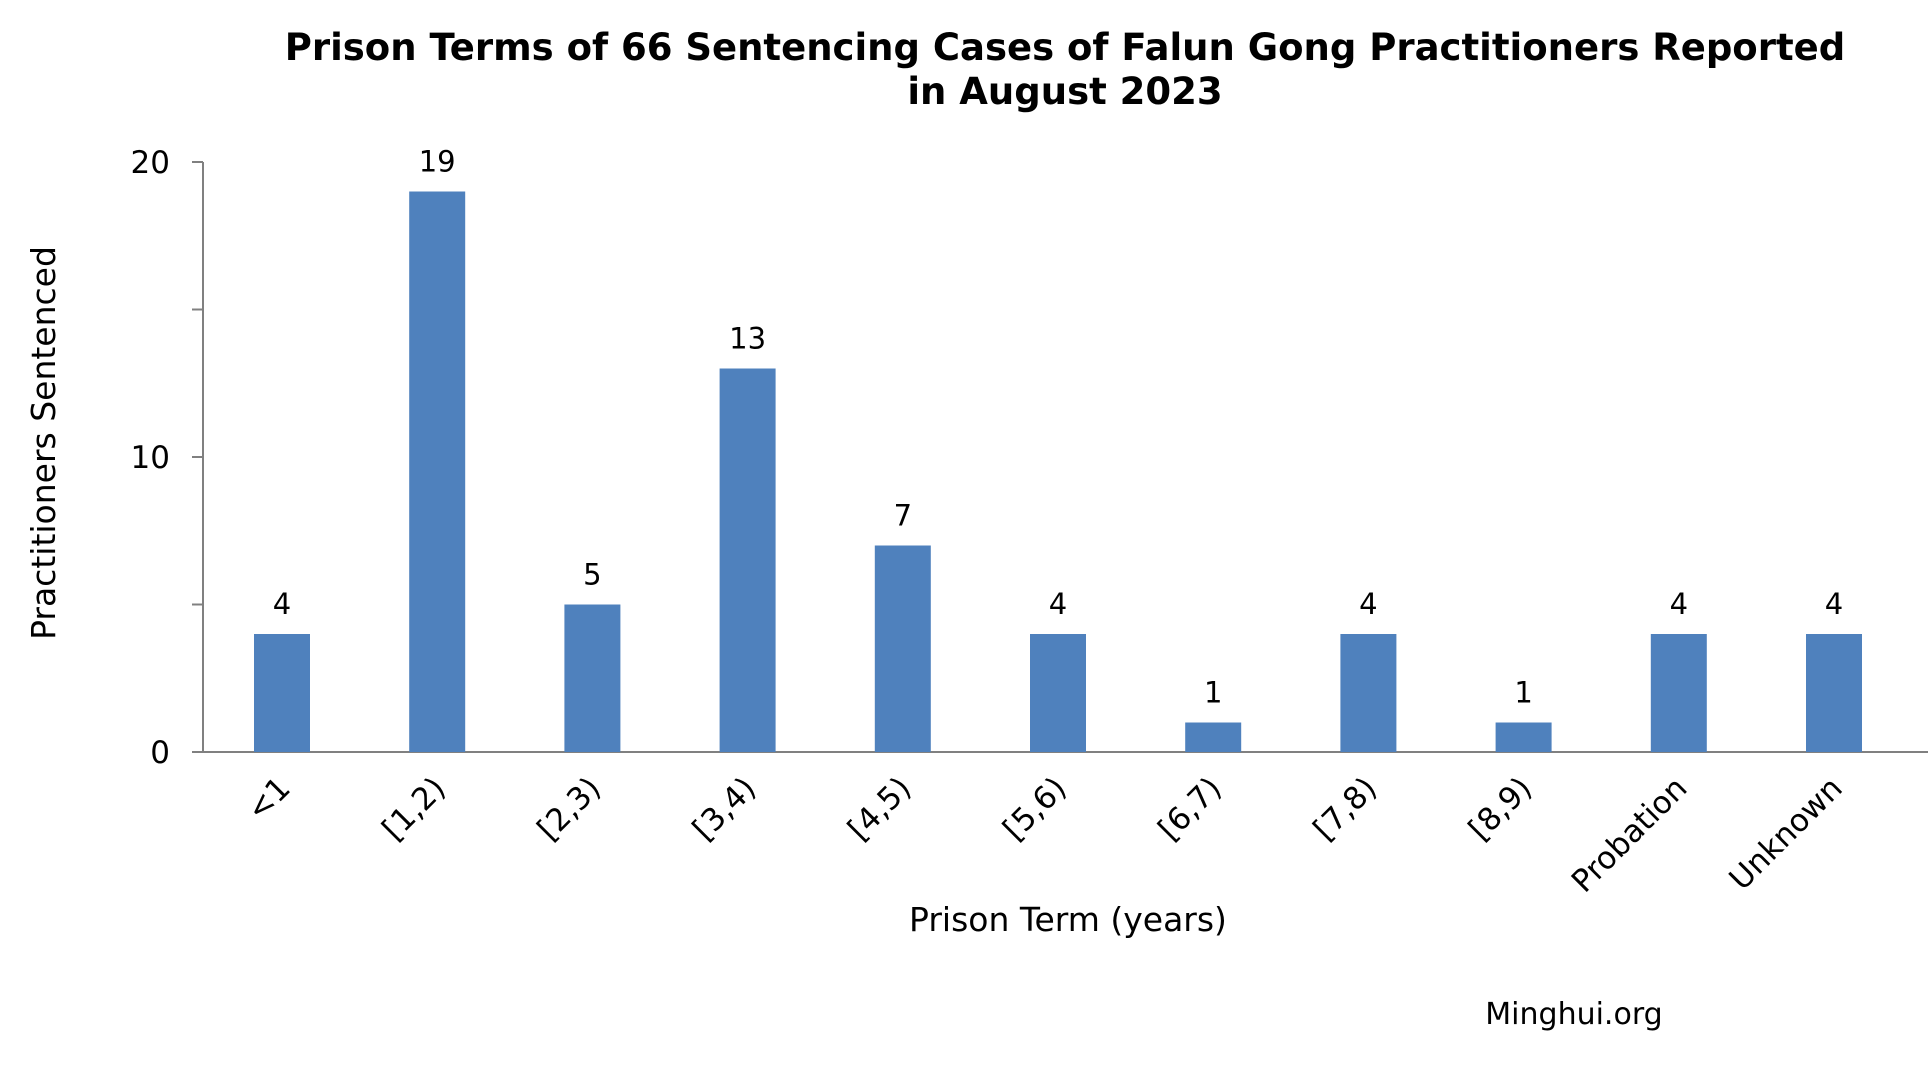 This screenshot has height=1074, width=1928. I want to click on x-tick-label: [2,3), so click(569, 808).